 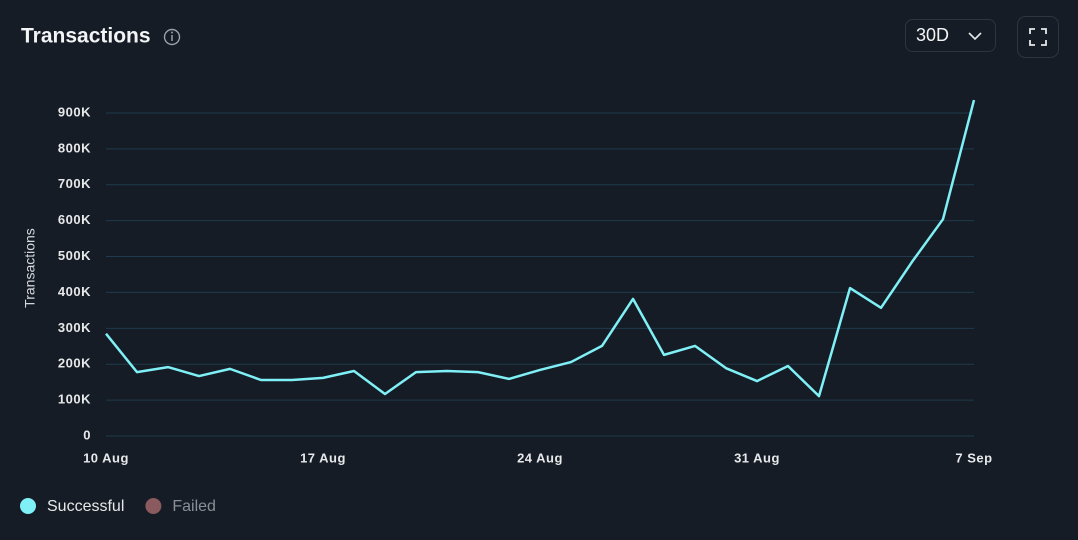 I want to click on x-tick-label: 7 Sep, so click(x=973, y=457).